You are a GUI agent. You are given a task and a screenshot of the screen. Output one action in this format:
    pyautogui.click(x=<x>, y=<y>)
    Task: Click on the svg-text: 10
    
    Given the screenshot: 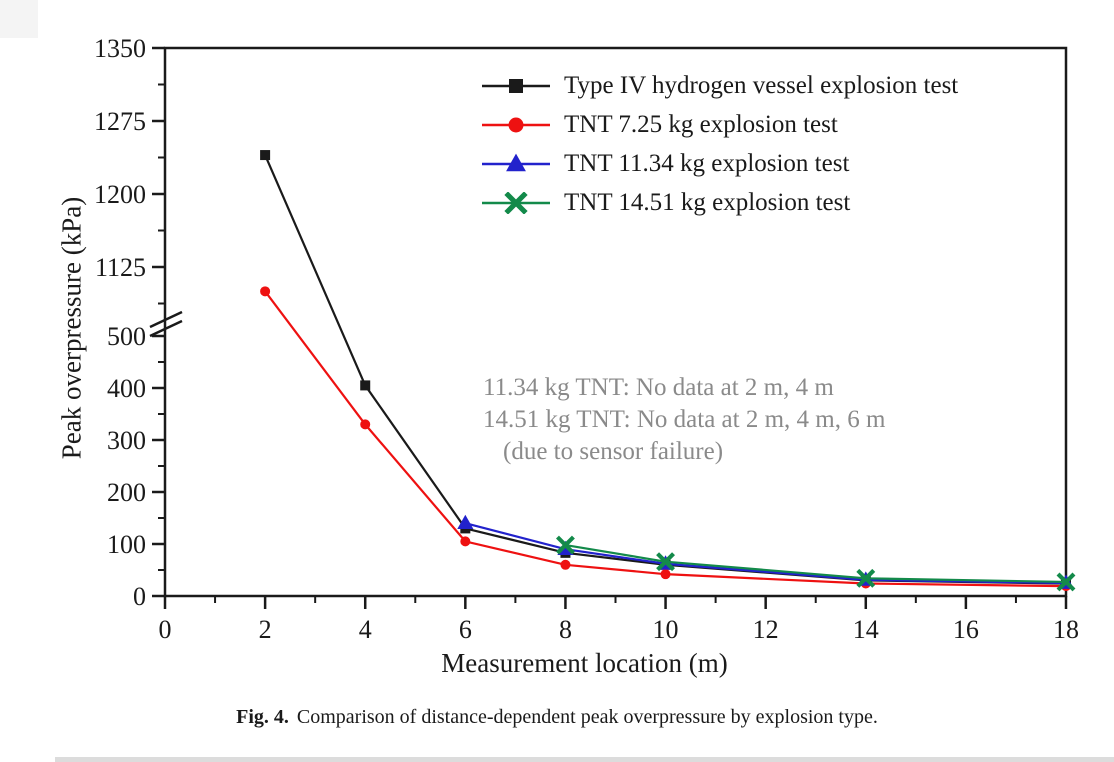 What is the action you would take?
    pyautogui.click(x=666, y=629)
    